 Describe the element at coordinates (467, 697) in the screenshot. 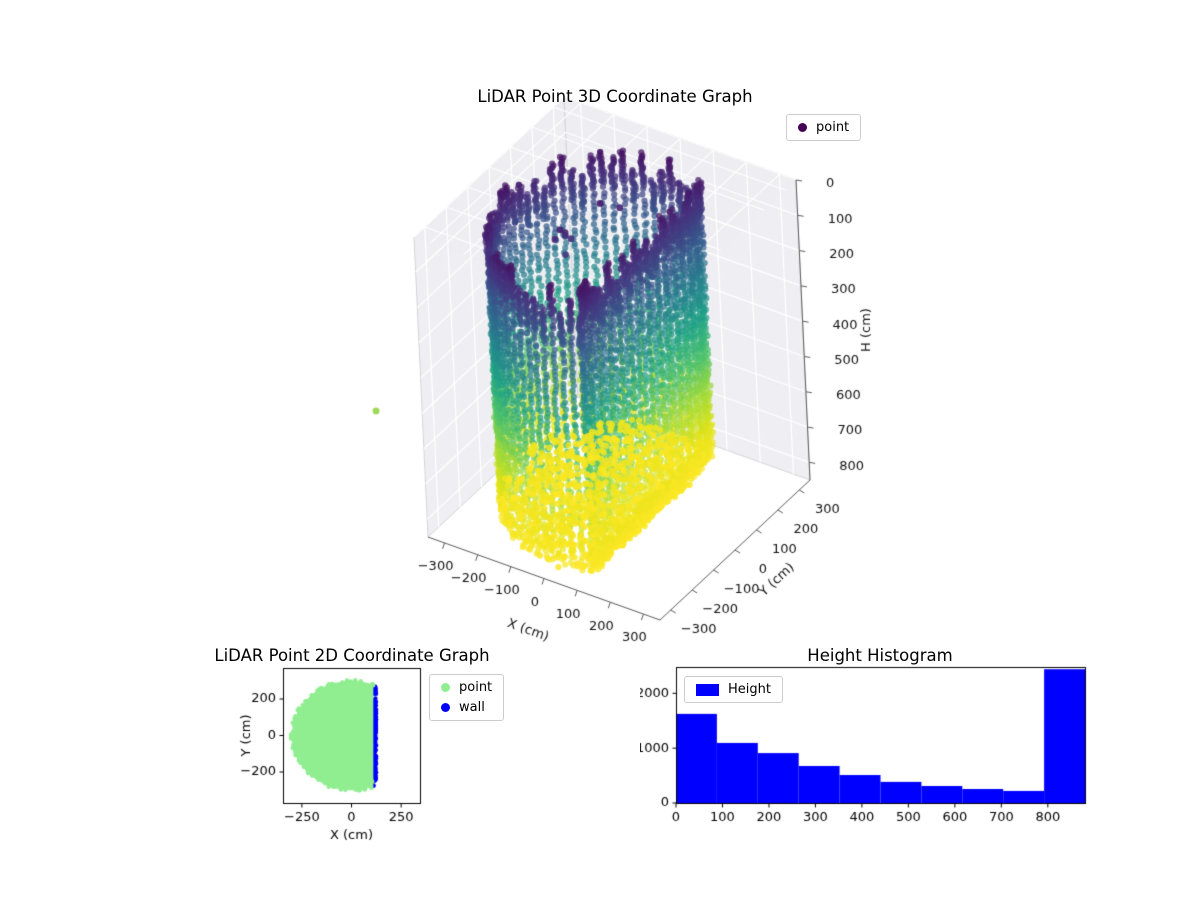

I see `plot2d-legend: point wall` at that location.